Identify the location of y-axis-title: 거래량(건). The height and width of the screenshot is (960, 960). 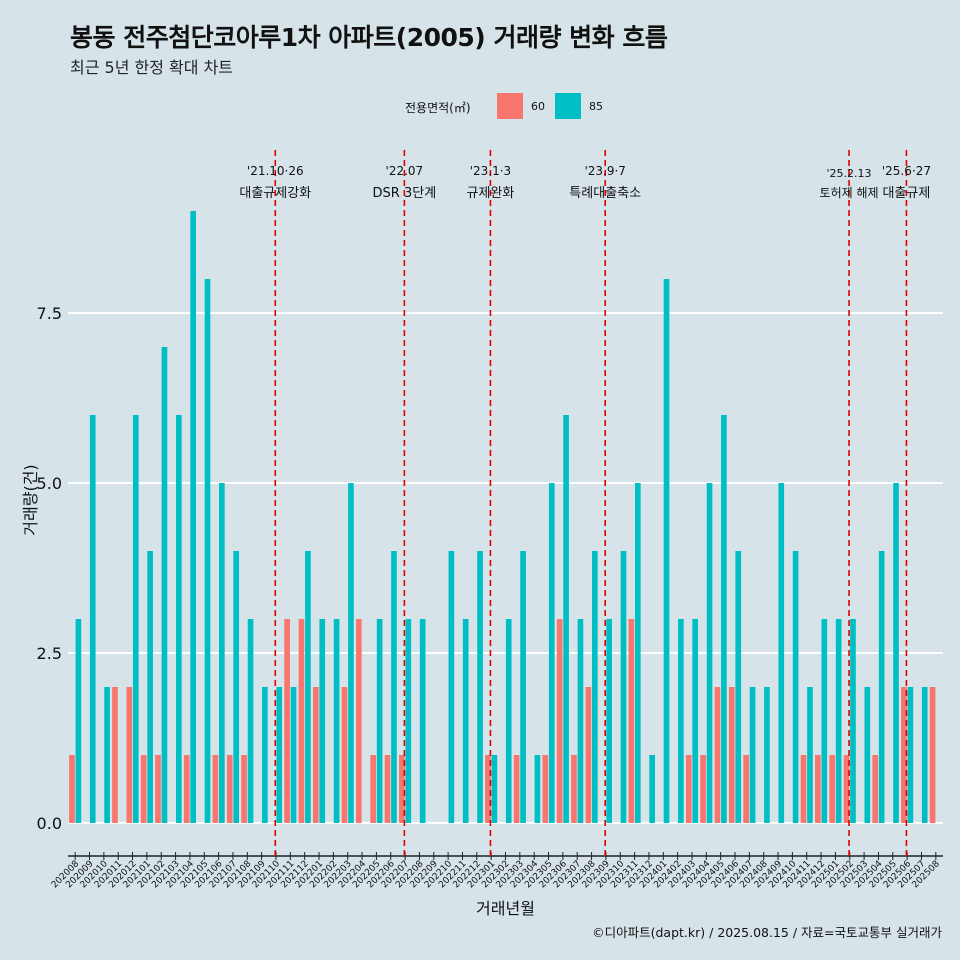
(30, 499).